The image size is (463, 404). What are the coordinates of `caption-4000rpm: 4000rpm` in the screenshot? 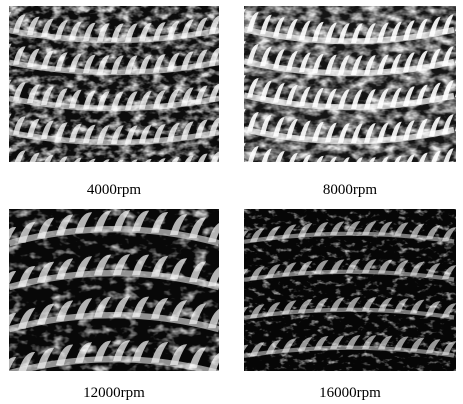 It's located at (114, 190).